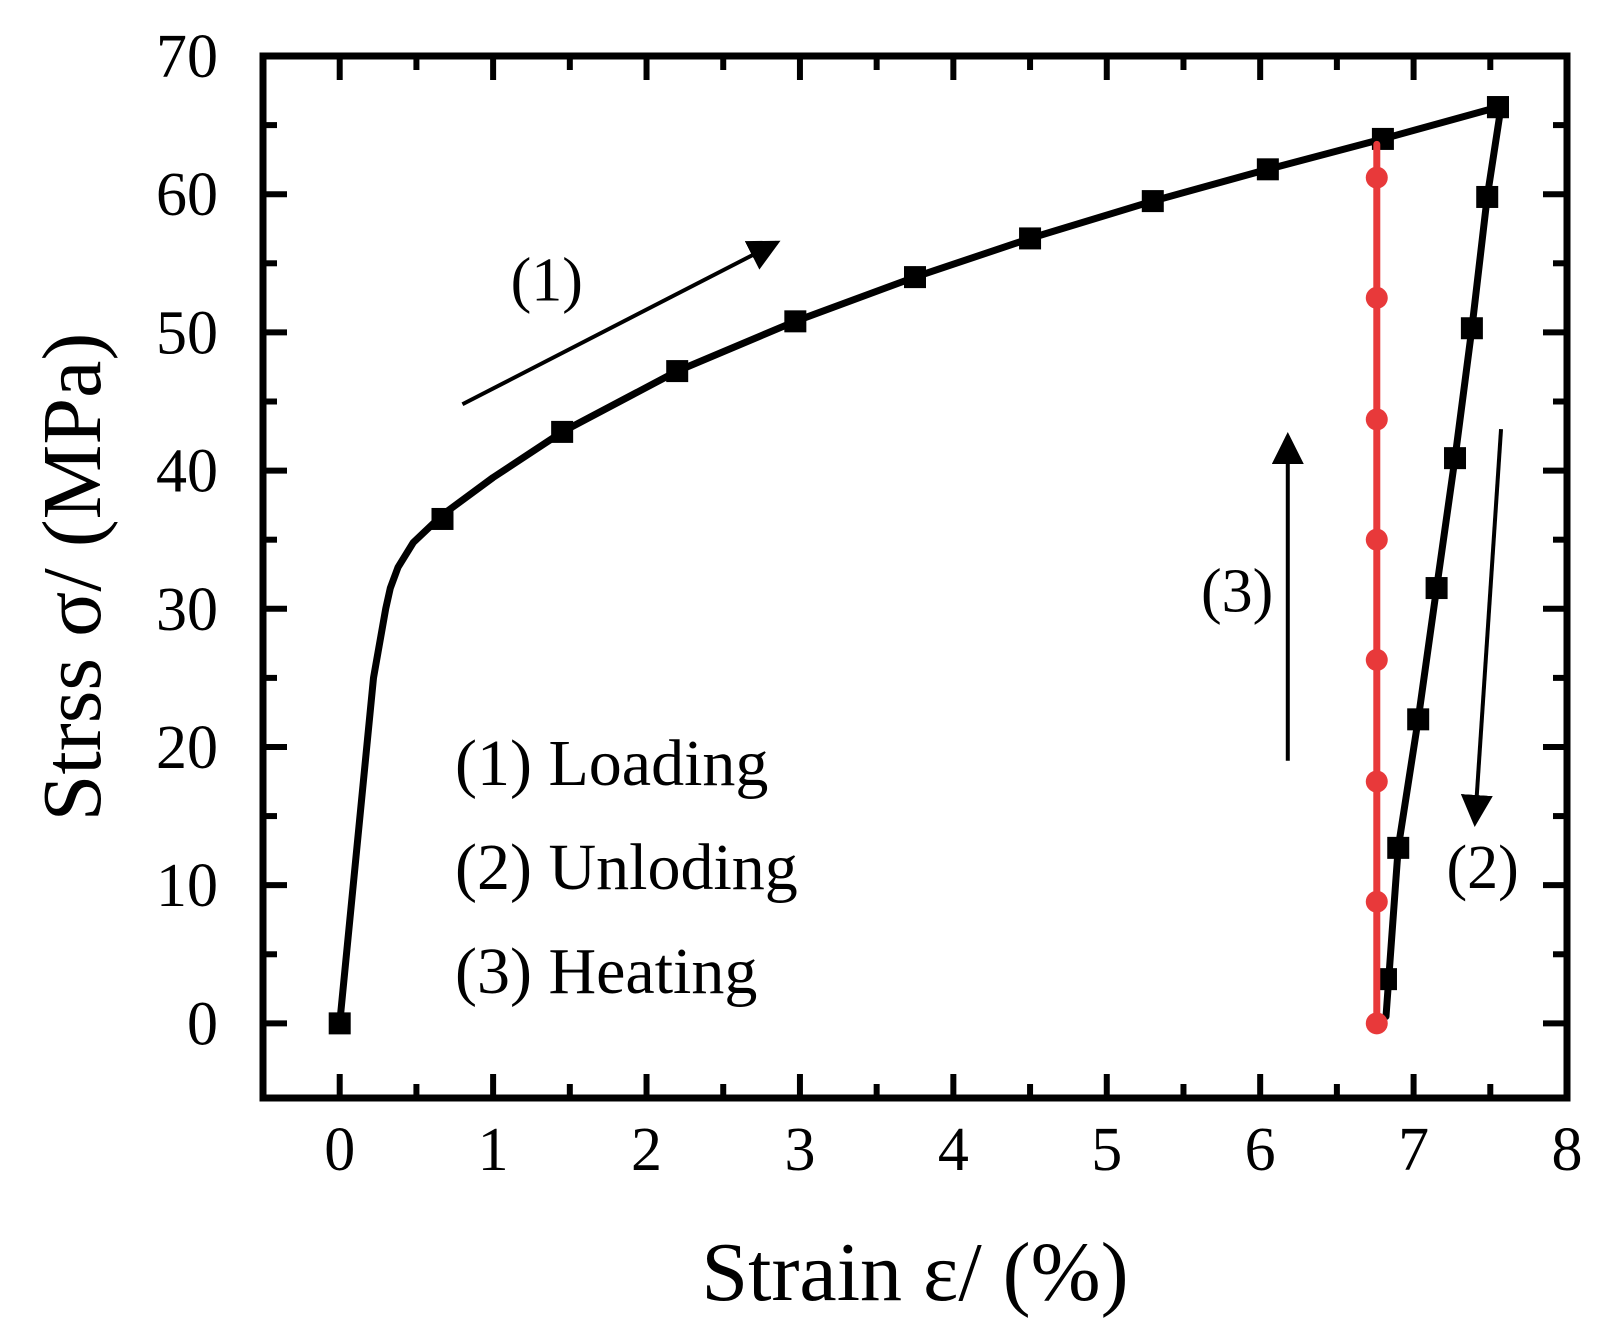 This screenshot has width=1597, height=1329. Describe the element at coordinates (493, 1150) in the screenshot. I see `x-tick-label: 1` at that location.